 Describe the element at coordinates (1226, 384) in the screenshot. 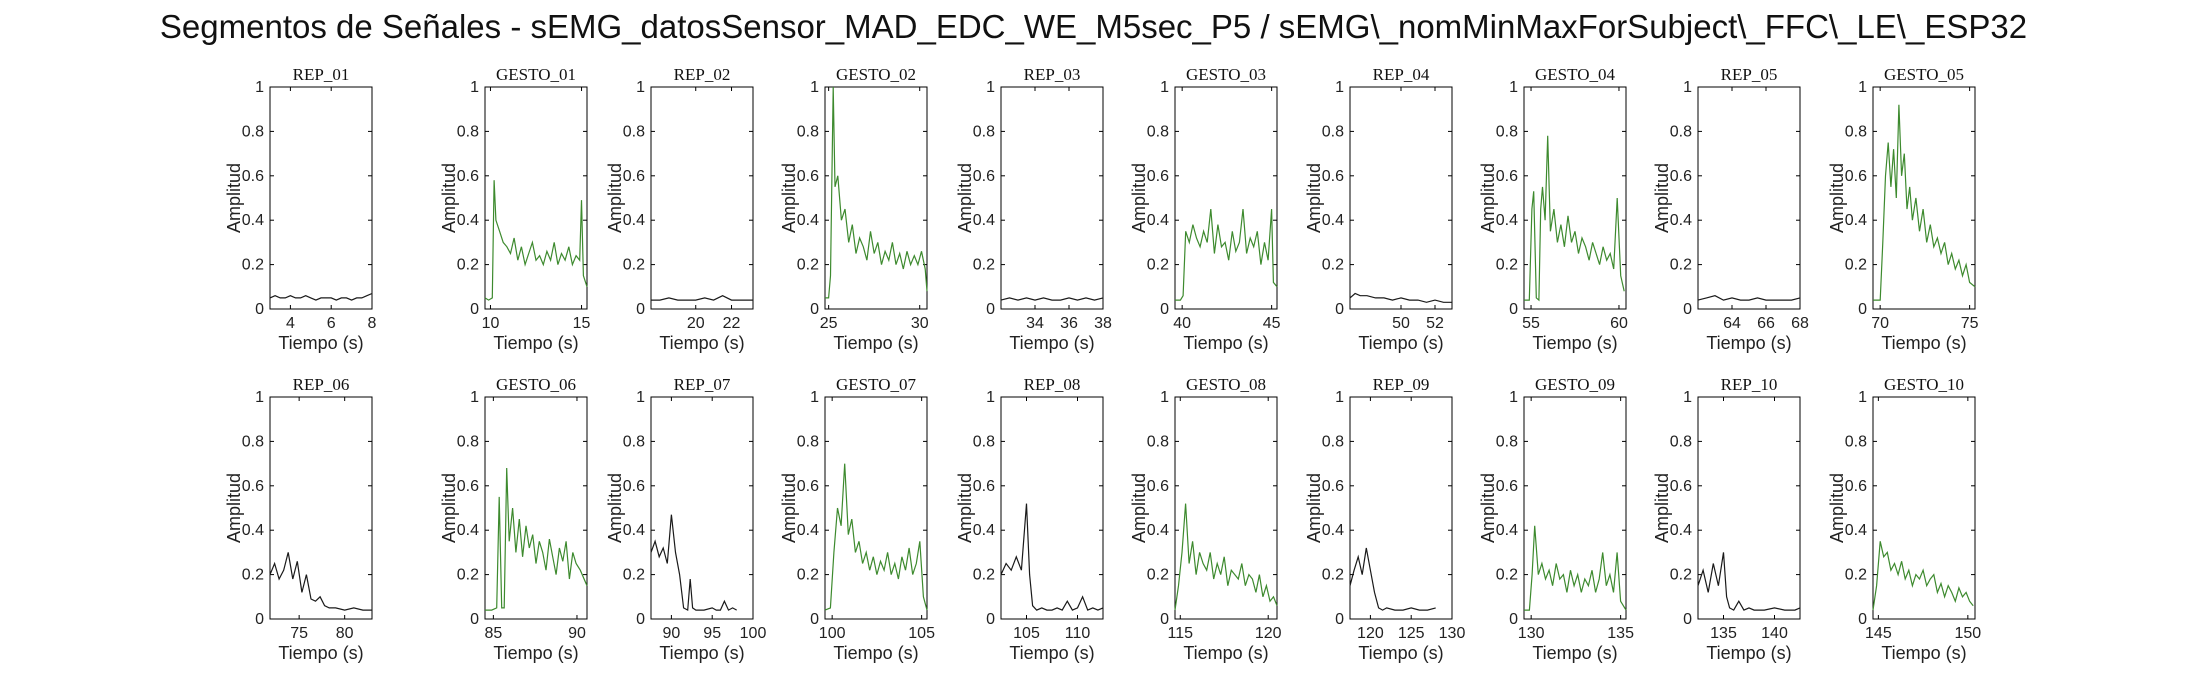

I see `subplot-title: GESTO_08` at that location.